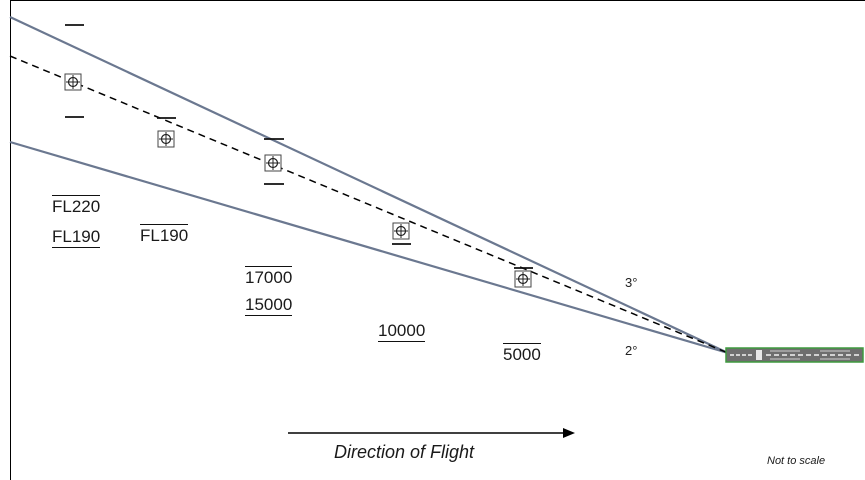 Image resolution: width=865 pixels, height=480 pixels. What do you see at coordinates (631, 350) in the screenshot?
I see `angle-label-2deg: 2°` at bounding box center [631, 350].